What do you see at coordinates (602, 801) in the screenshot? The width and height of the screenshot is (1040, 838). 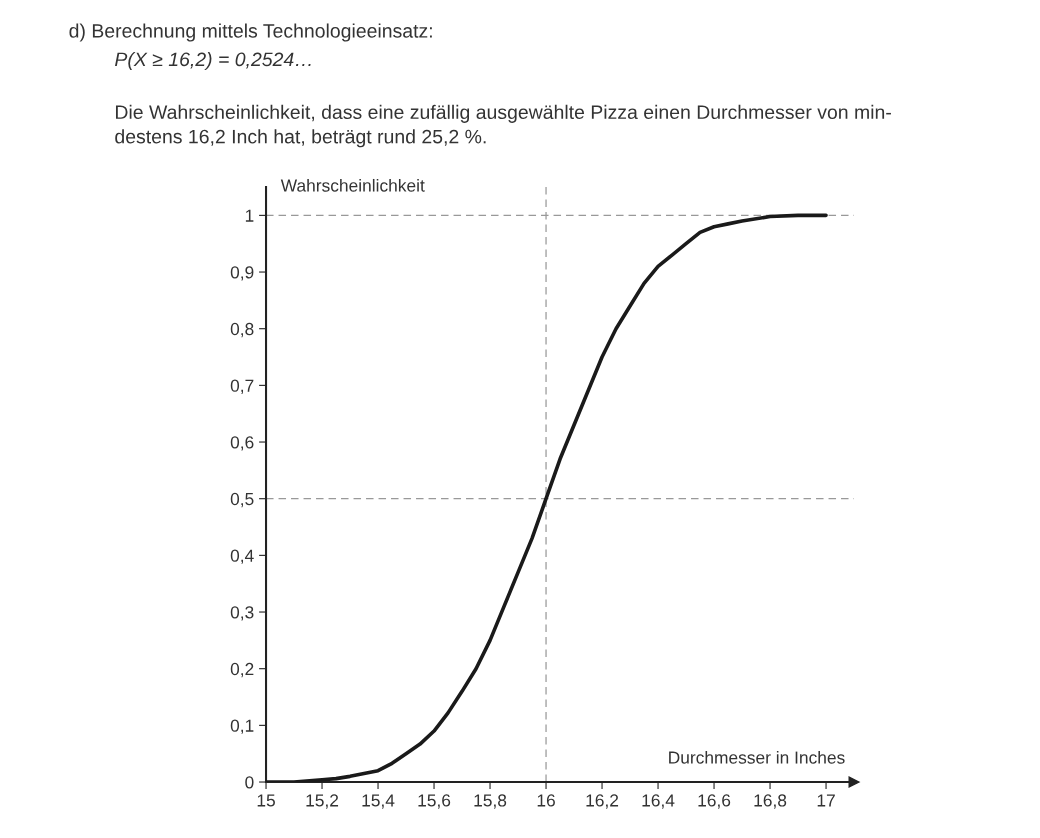 I see `x-tick-label: 16,2` at bounding box center [602, 801].